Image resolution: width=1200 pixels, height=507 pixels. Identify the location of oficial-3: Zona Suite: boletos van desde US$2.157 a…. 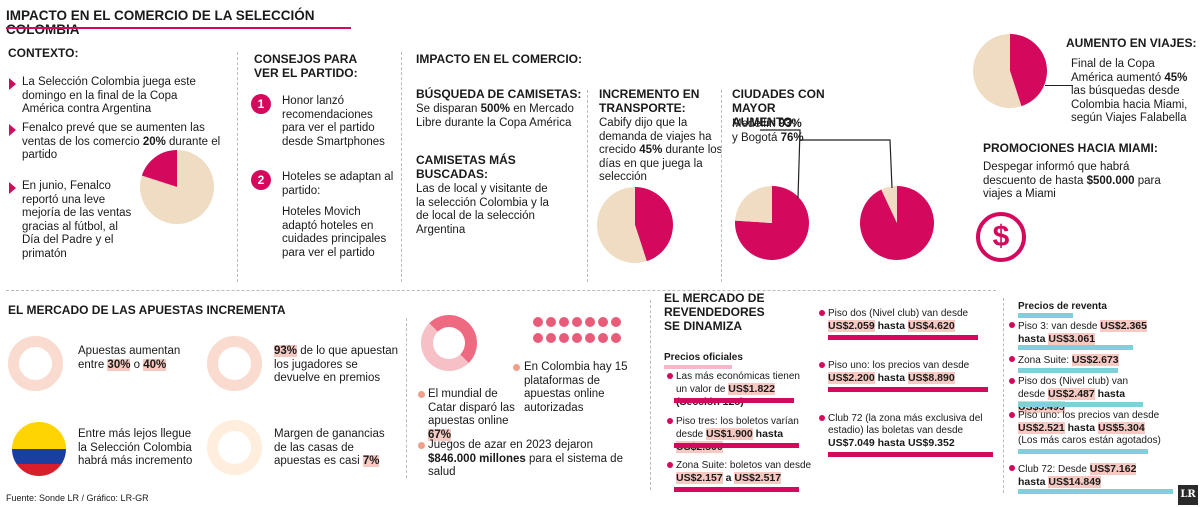
(744, 472).